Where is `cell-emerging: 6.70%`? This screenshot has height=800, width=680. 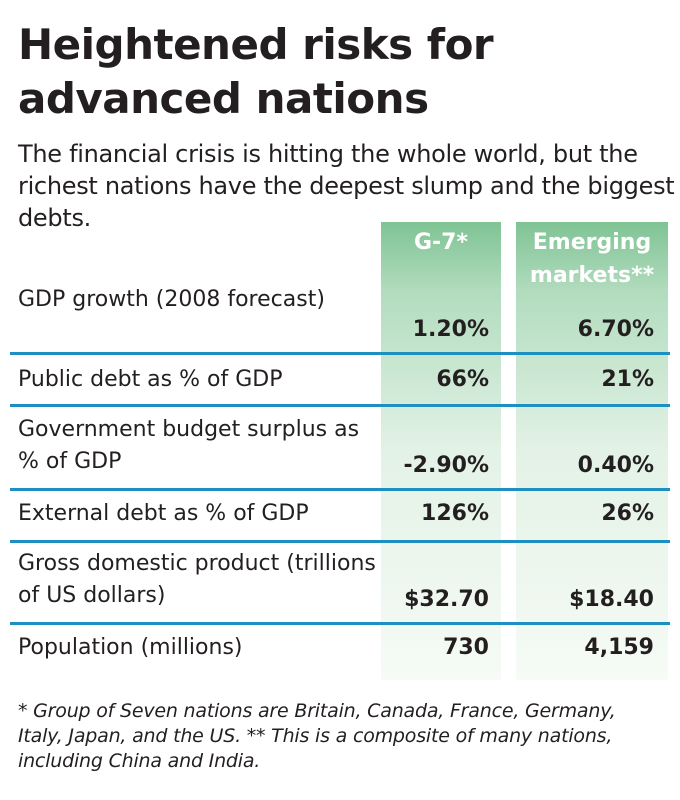
cell-emerging: 6.70% is located at coordinates (615, 329).